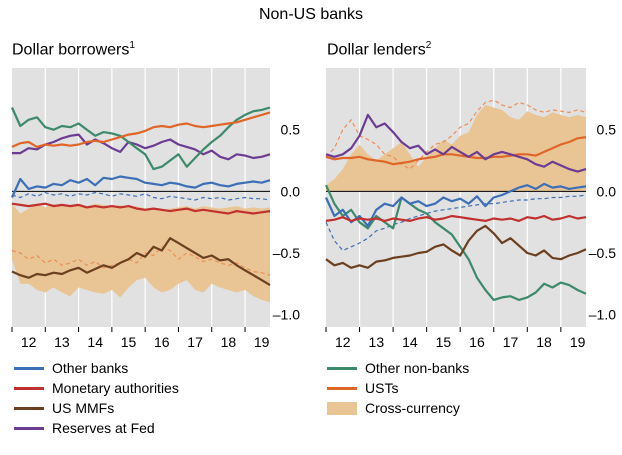  I want to click on legend-label-cross-currency: Cross-currency, so click(412, 408).